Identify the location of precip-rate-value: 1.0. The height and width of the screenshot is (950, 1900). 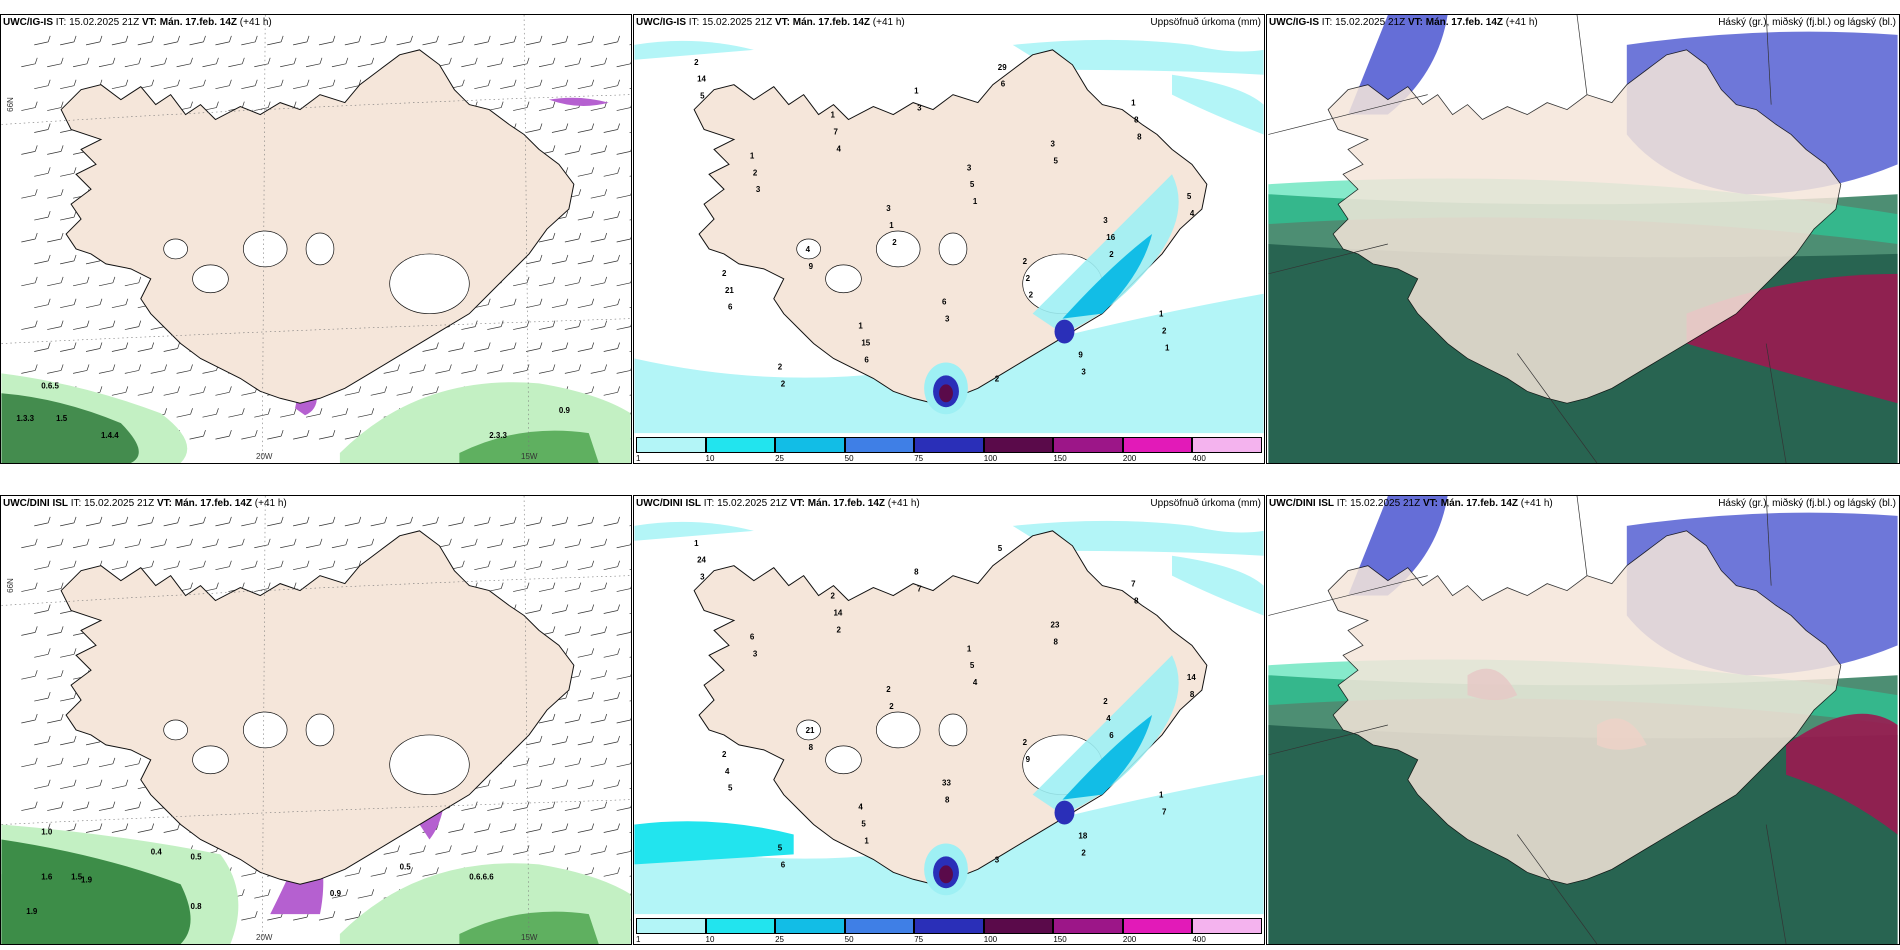
(47, 831).